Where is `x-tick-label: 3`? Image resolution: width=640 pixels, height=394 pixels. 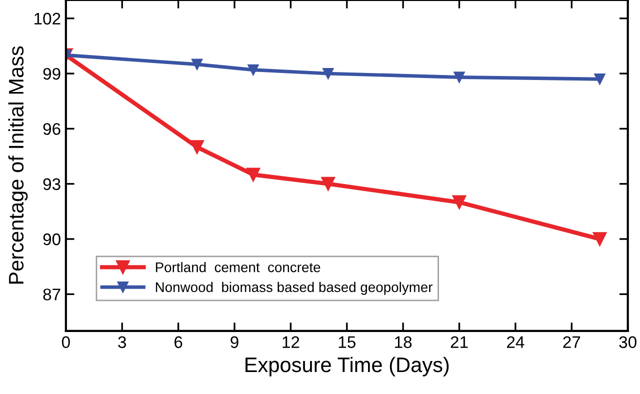
x-tick-label: 3 is located at coordinates (122, 342).